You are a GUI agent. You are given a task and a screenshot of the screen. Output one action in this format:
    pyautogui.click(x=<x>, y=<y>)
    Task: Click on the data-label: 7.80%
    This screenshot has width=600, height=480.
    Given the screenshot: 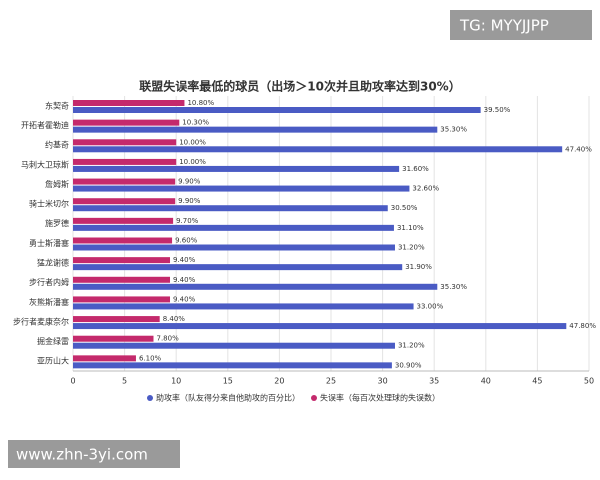 What is the action you would take?
    pyautogui.click(x=167, y=339)
    